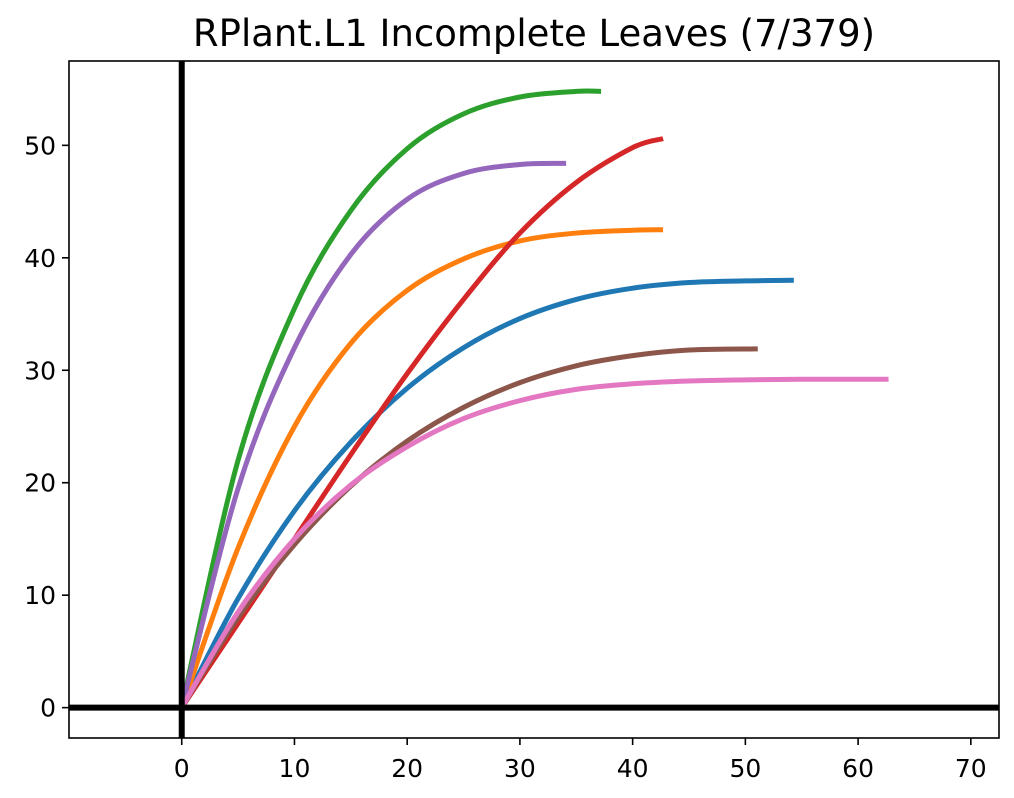 The width and height of the screenshot is (1014, 798). Describe the element at coordinates (295, 768) in the screenshot. I see `x-tick-label: 10` at that location.